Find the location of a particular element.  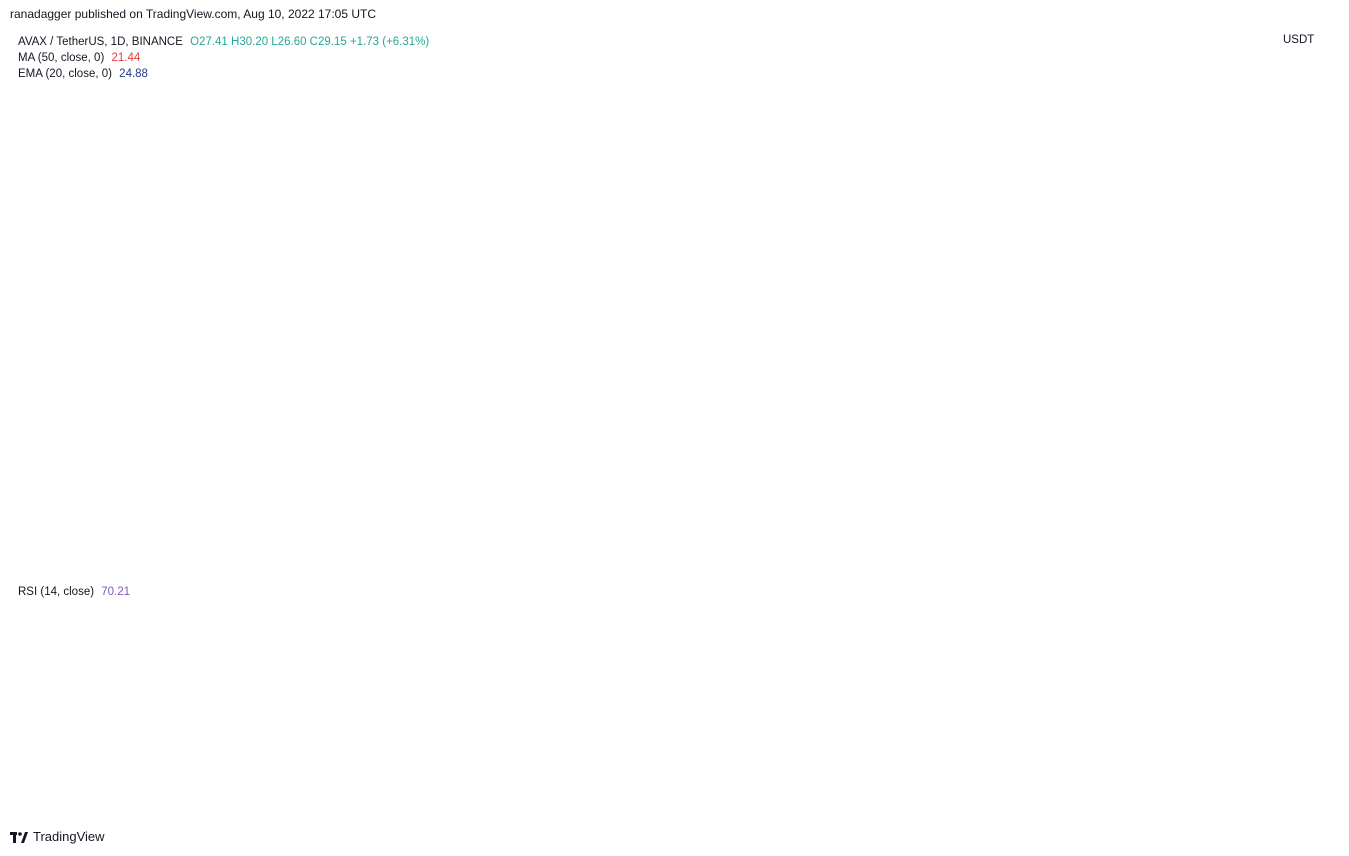

rsi-label: RSI (14, close) is located at coordinates (56, 592).